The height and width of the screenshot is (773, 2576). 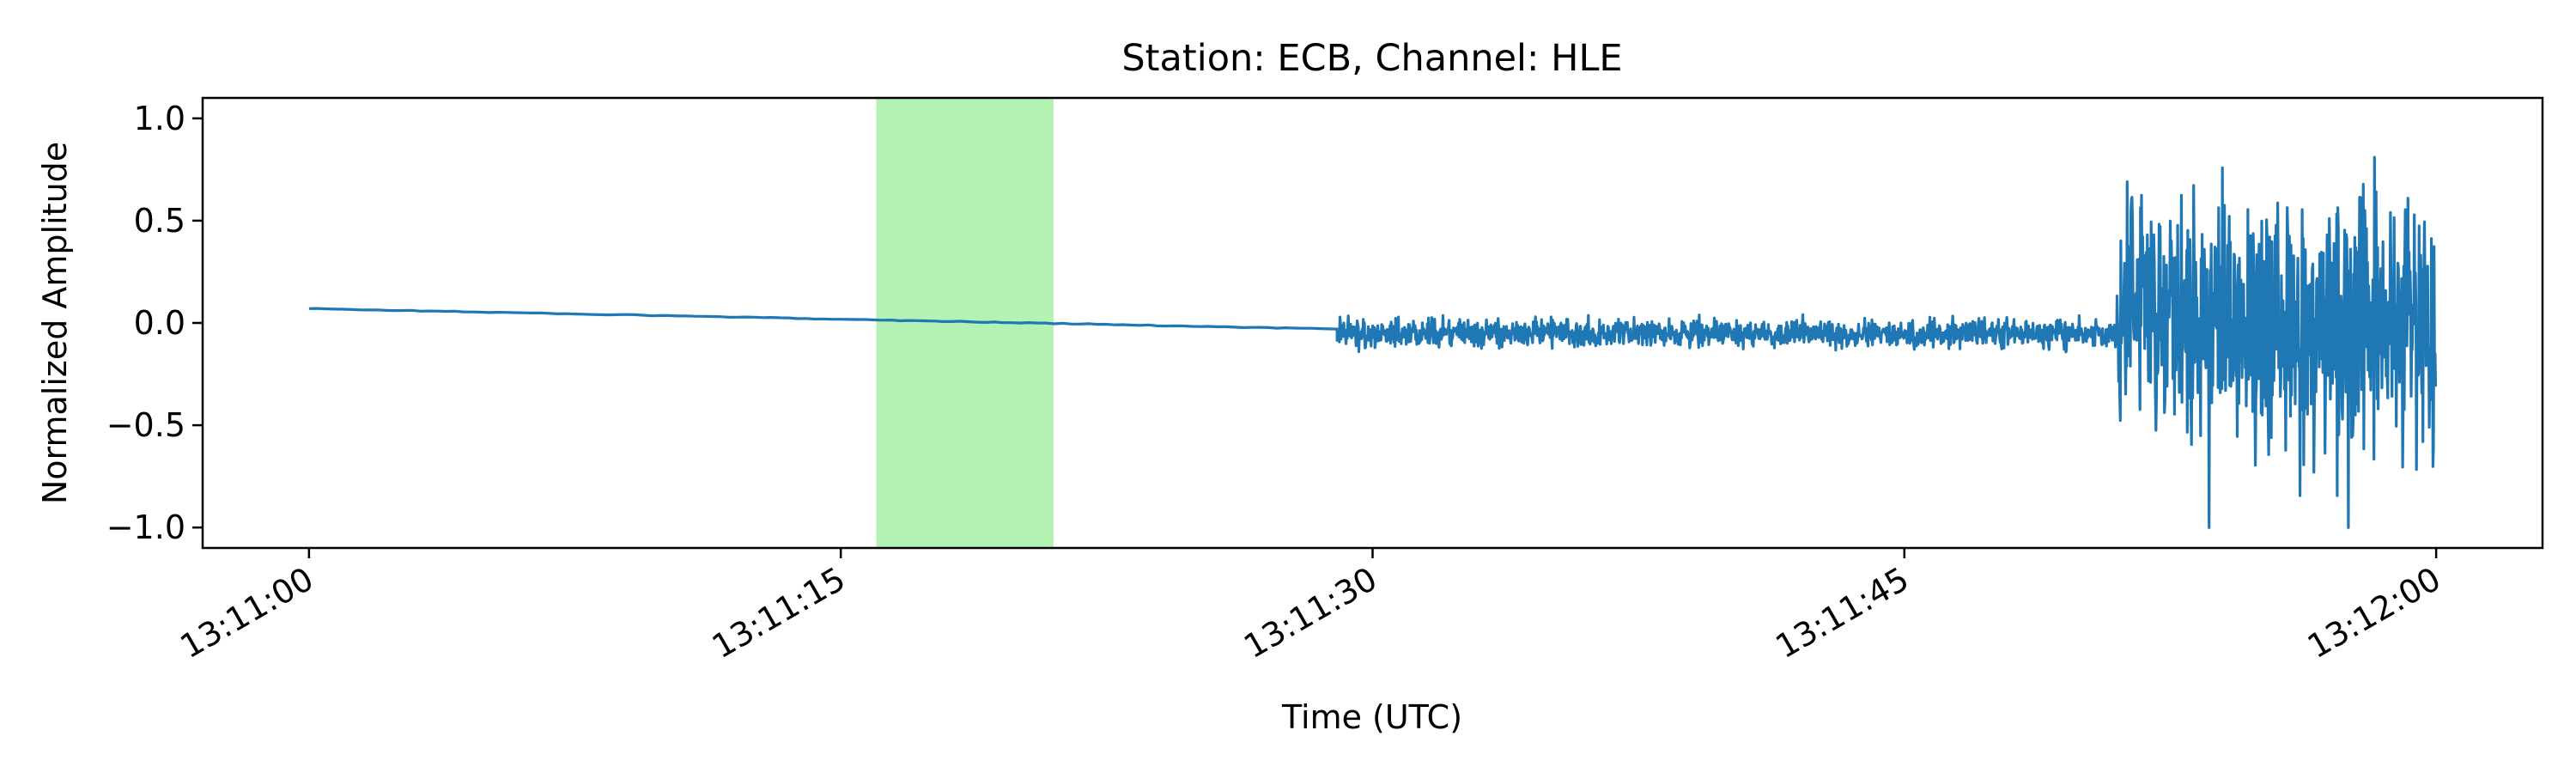 I want to click on y-tick-label: −1.0, so click(x=145, y=527).